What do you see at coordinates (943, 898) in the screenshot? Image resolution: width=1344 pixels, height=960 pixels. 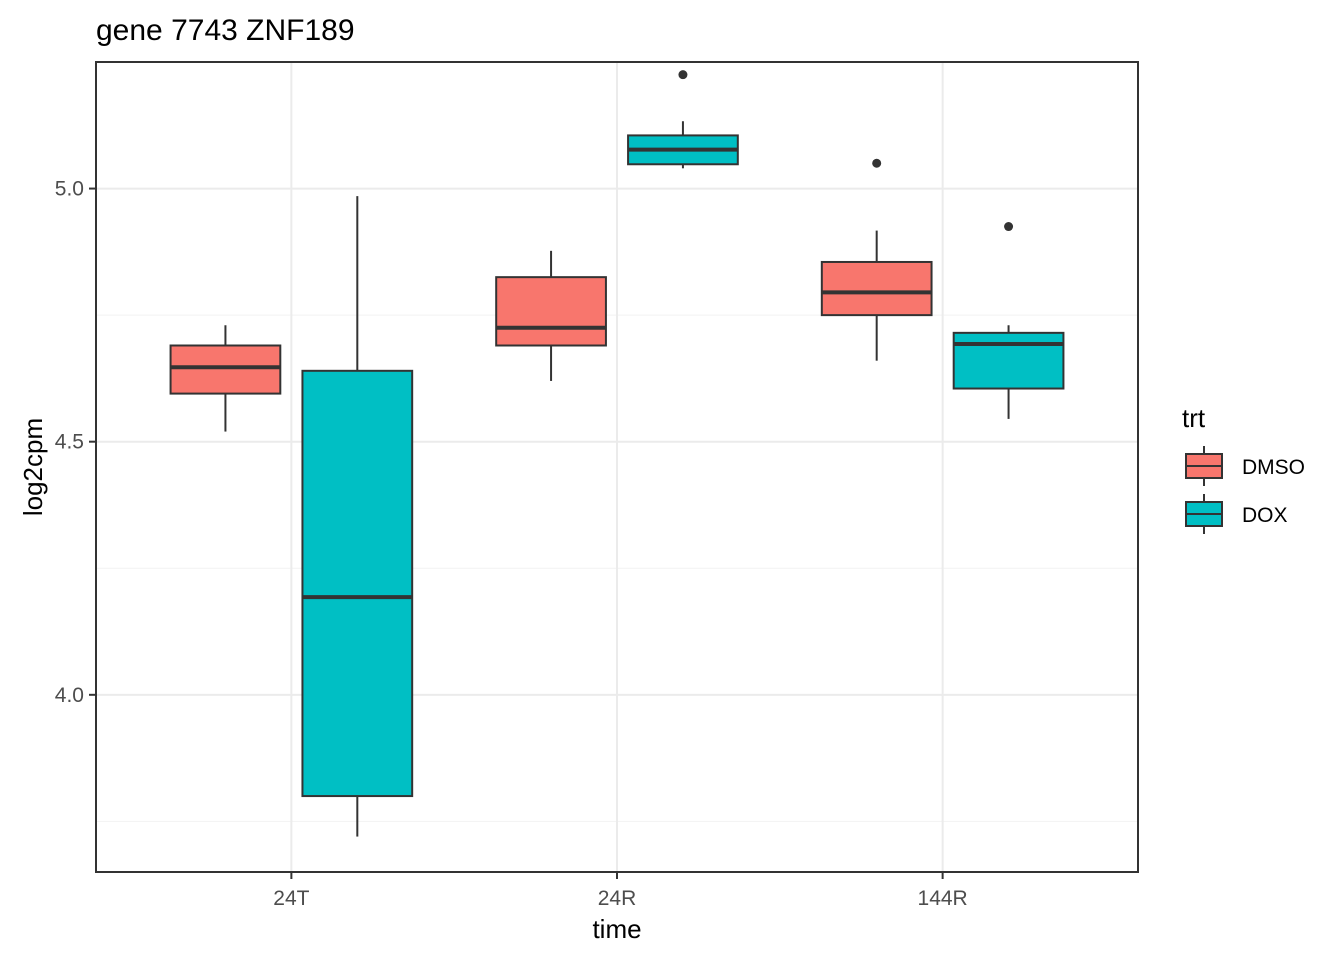 I see `x-tick-label: 144R` at bounding box center [943, 898].